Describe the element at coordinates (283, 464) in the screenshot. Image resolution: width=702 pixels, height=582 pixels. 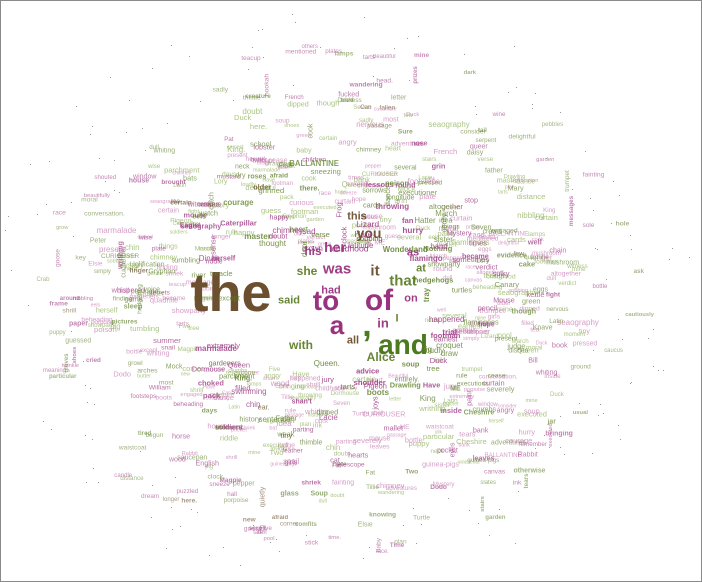
I see `word-label: guinea-pigs` at that location.